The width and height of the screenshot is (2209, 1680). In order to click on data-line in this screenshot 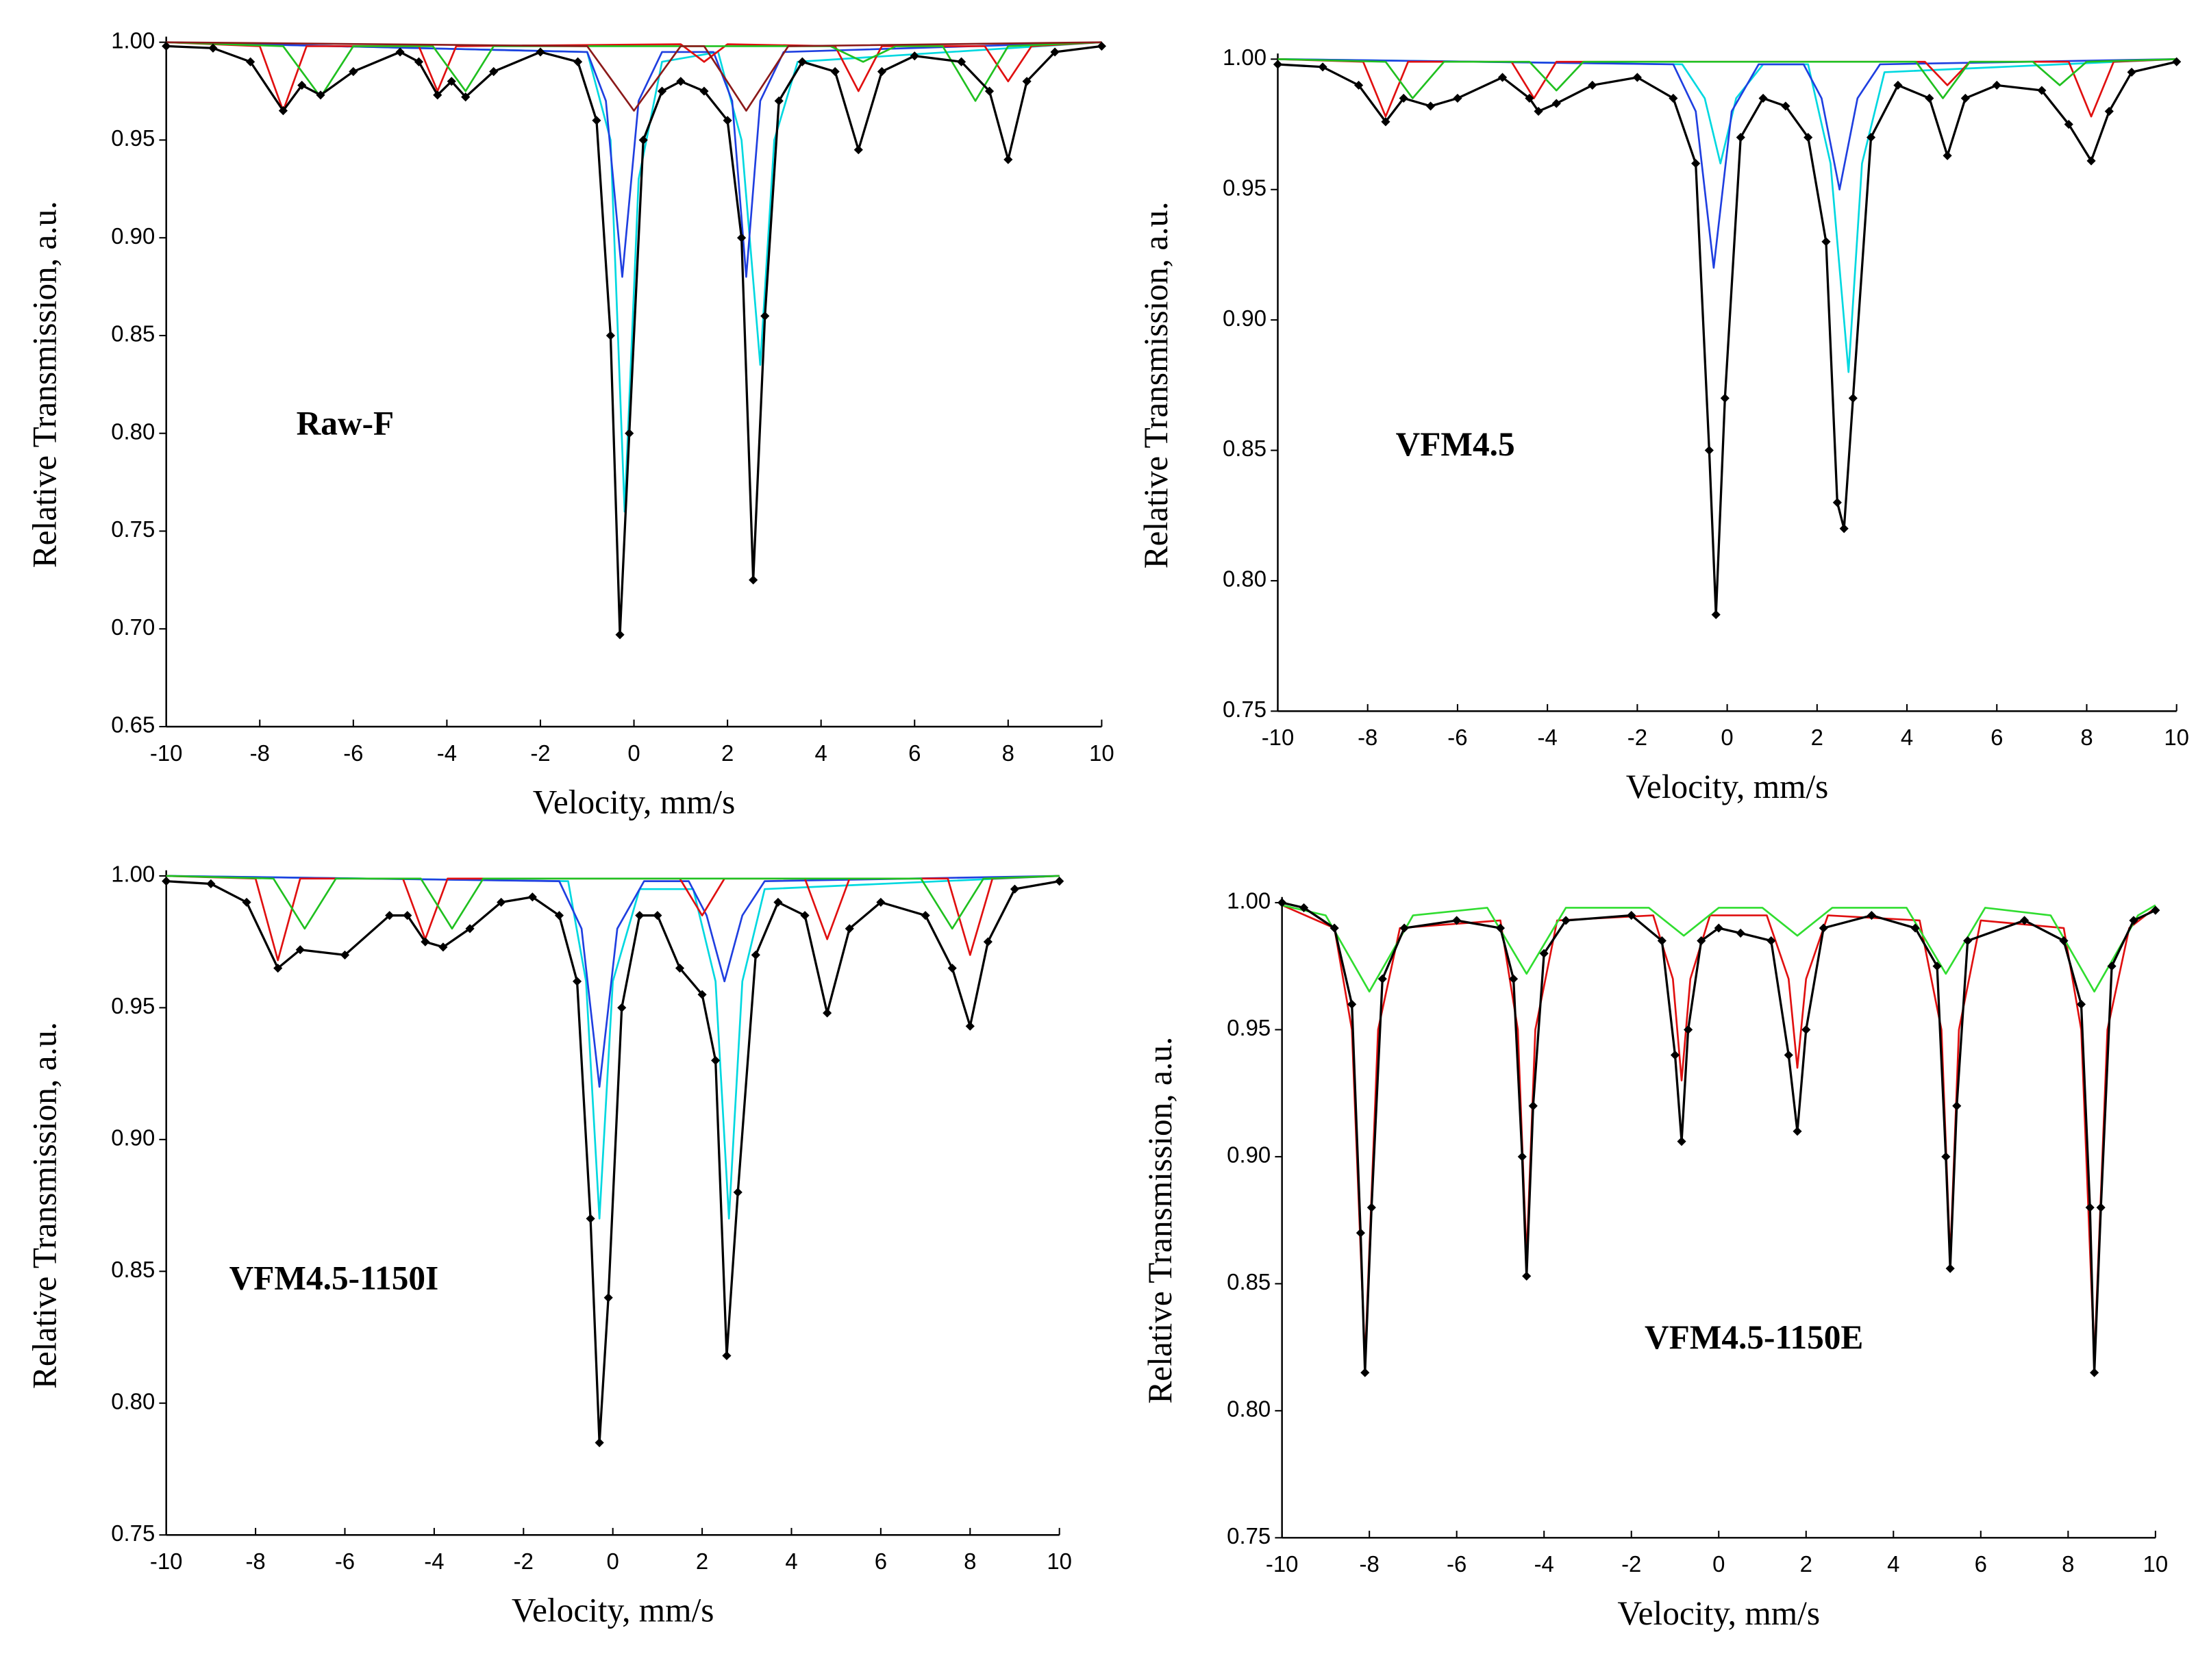, I will do `click(634, 340)`.